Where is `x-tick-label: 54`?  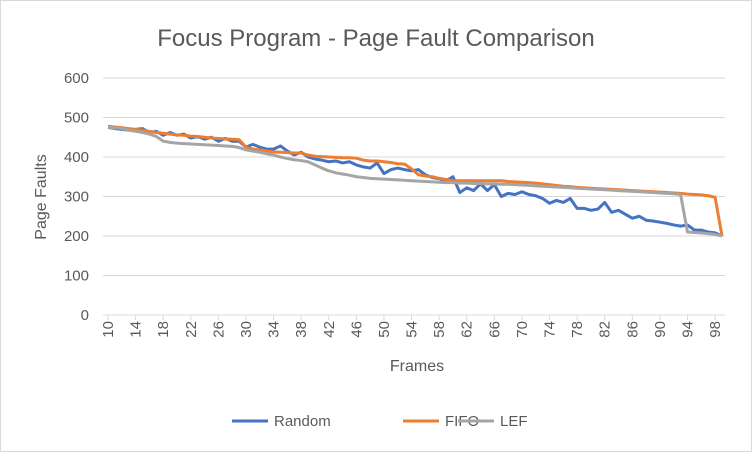
x-tick-label: 54 is located at coordinates (412, 329).